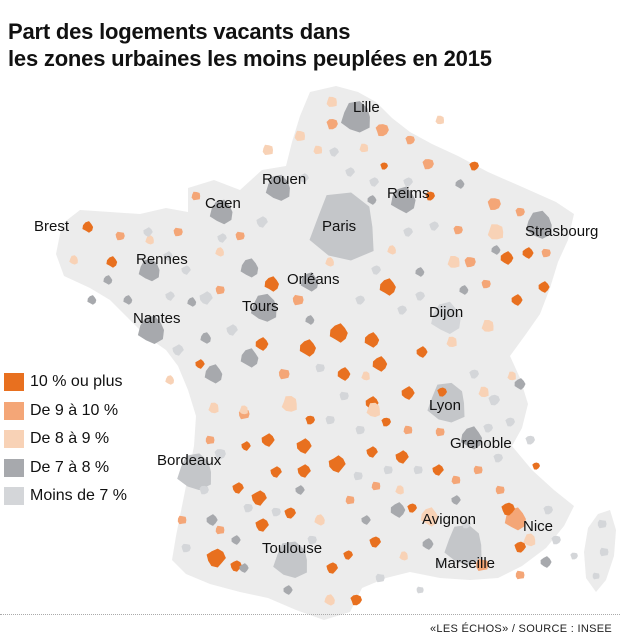 This screenshot has height=639, width=620. What do you see at coordinates (538, 526) in the screenshot?
I see `city-label-nice: Nice` at bounding box center [538, 526].